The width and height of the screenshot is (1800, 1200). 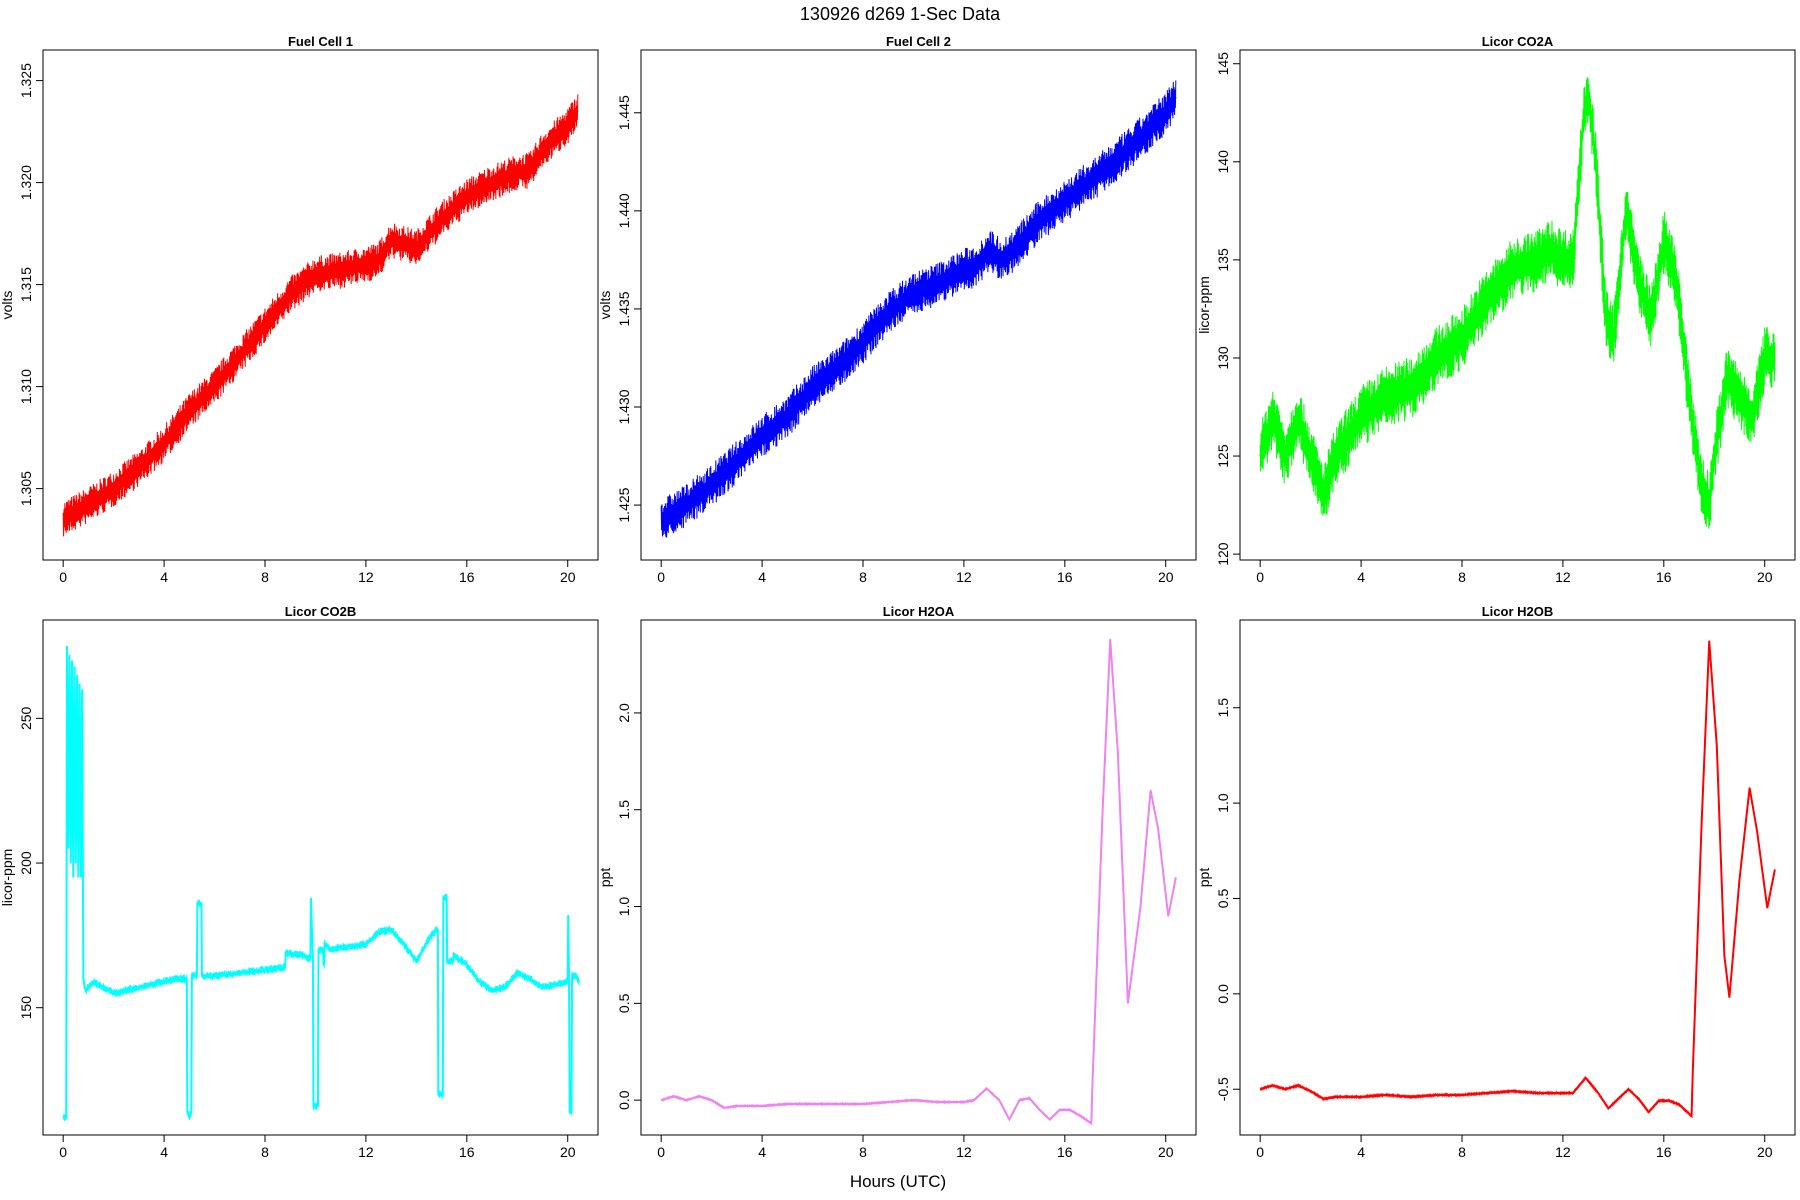 I want to click on y-tick-label: 150, so click(x=26, y=1008).